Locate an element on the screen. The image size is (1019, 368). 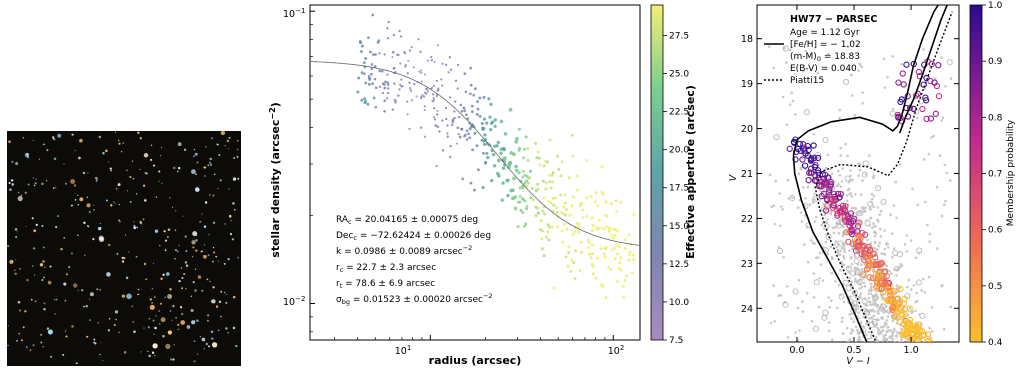
parsec-isochrone is located at coordinates (870, 173).